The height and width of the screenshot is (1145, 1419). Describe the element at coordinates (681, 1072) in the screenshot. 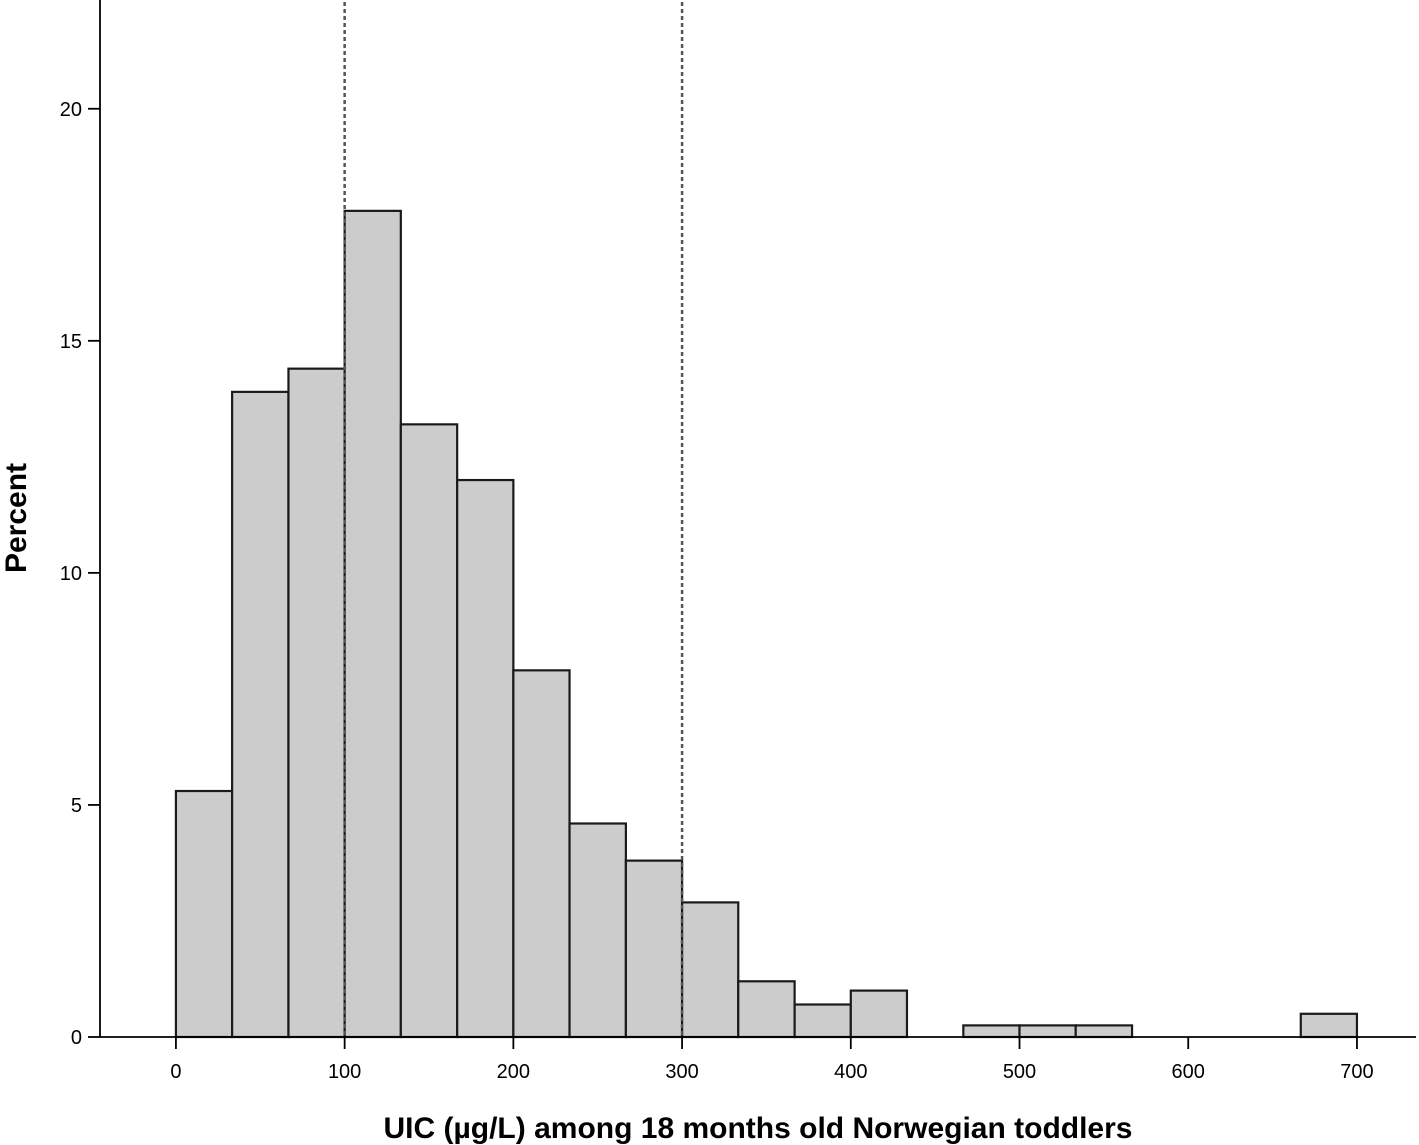

I see `x-tick-label-300: 300` at that location.